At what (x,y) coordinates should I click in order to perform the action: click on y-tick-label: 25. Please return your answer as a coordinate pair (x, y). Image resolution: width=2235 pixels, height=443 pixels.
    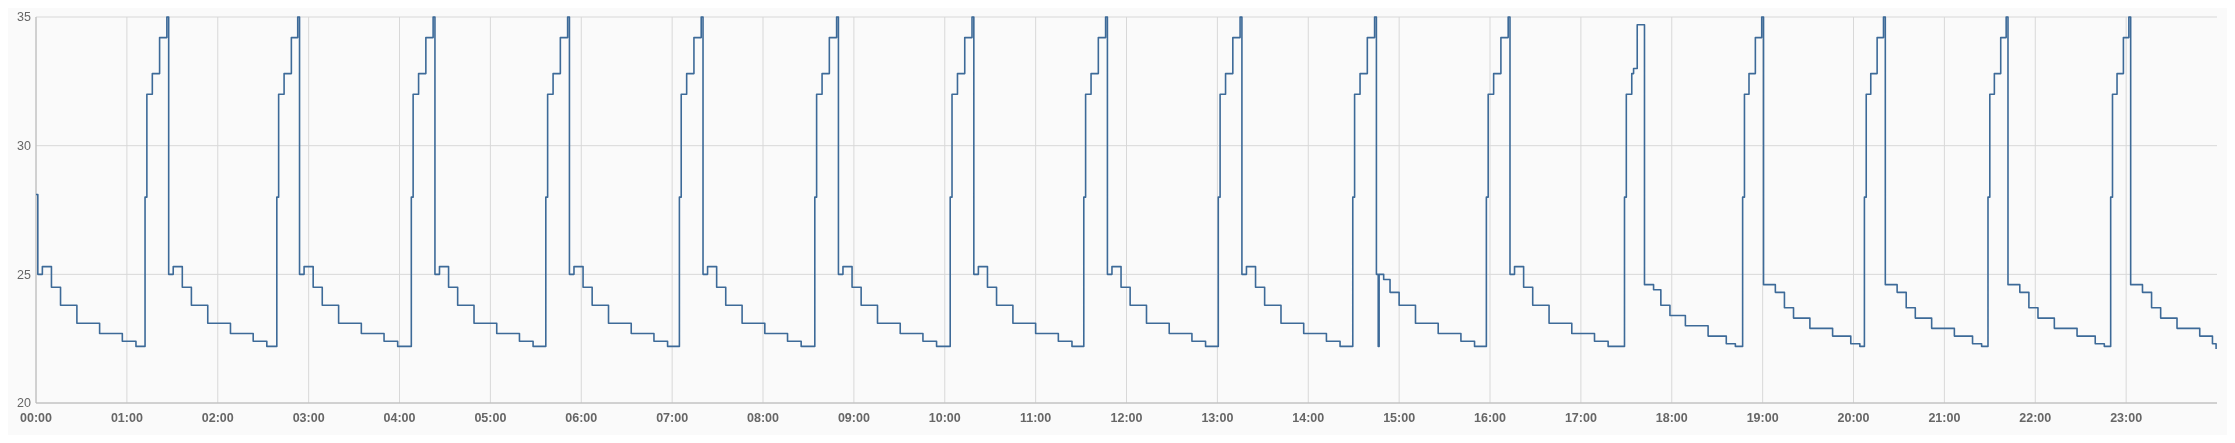
    Looking at the image, I should click on (24, 274).